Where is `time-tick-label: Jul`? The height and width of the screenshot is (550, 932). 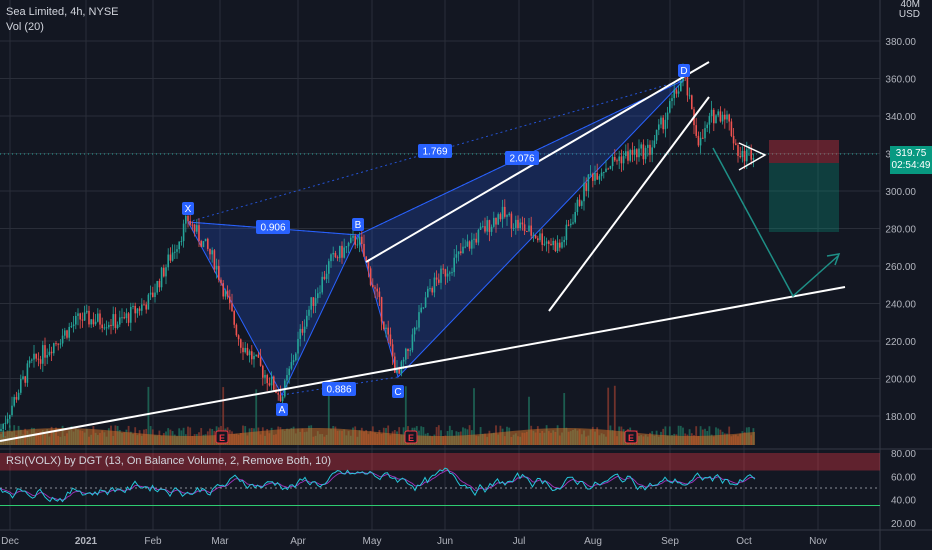 time-tick-label: Jul is located at coordinates (519, 541).